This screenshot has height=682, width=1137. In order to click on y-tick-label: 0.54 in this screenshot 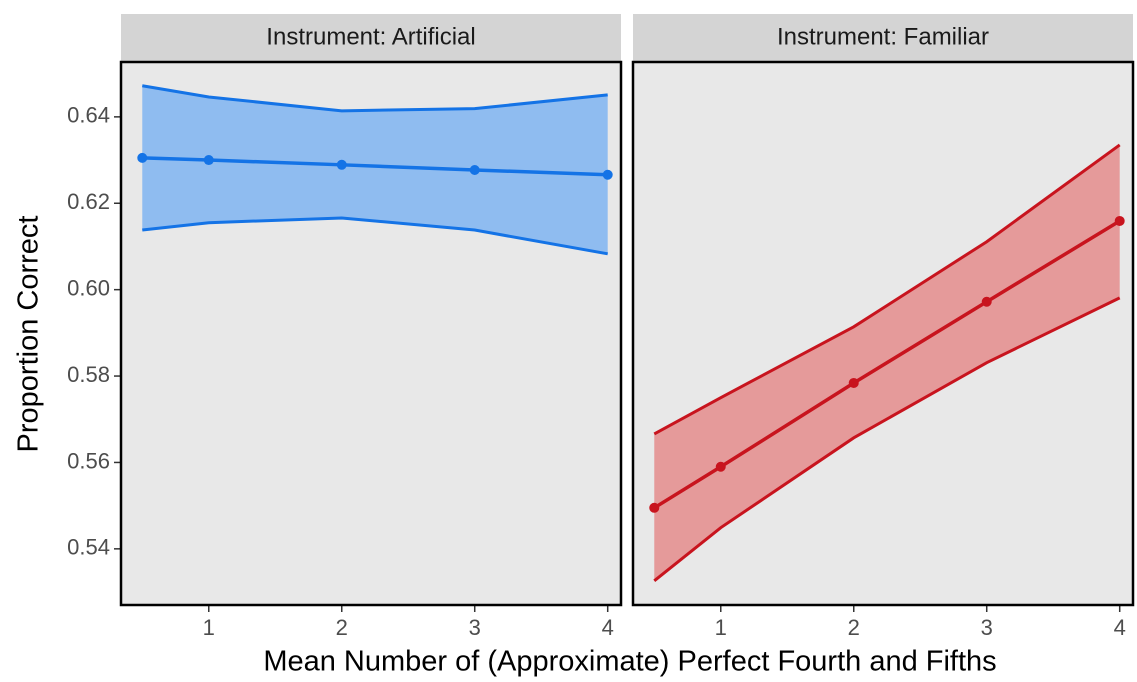, I will do `click(88, 547)`.